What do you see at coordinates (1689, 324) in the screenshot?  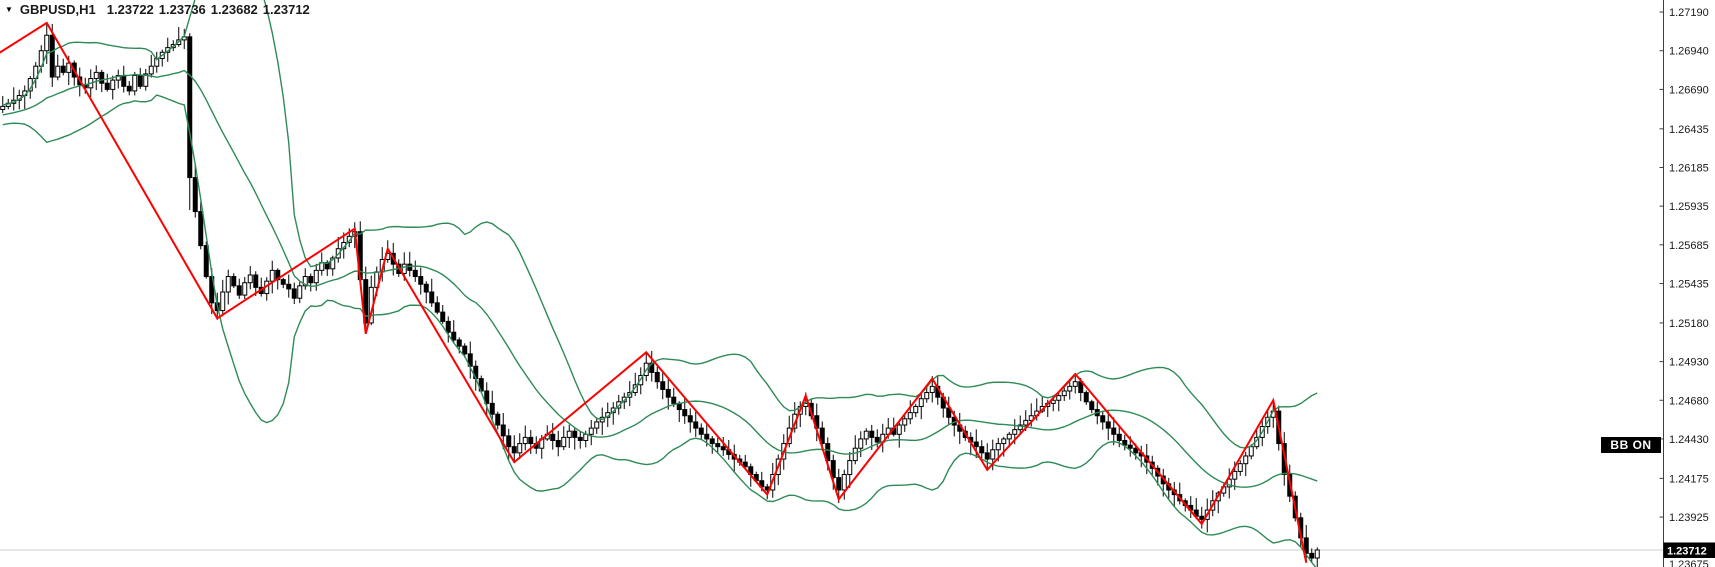 I see `axis-label: 1.25180` at bounding box center [1689, 324].